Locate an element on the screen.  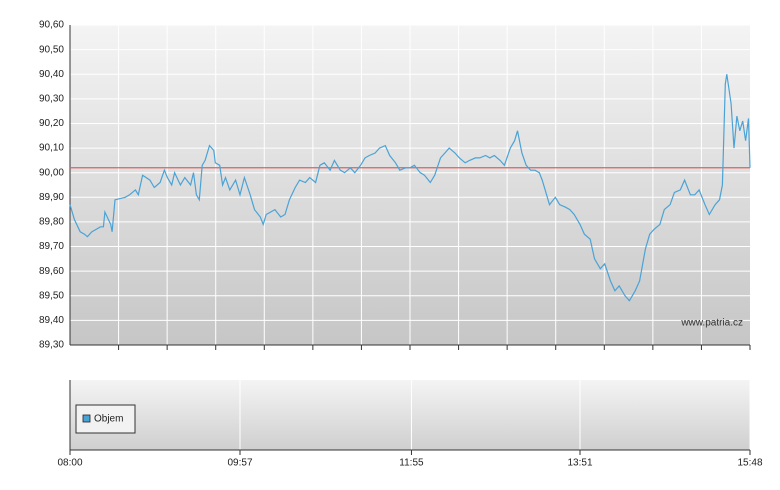
watermark: www.patria.cz is located at coordinates (711, 323).